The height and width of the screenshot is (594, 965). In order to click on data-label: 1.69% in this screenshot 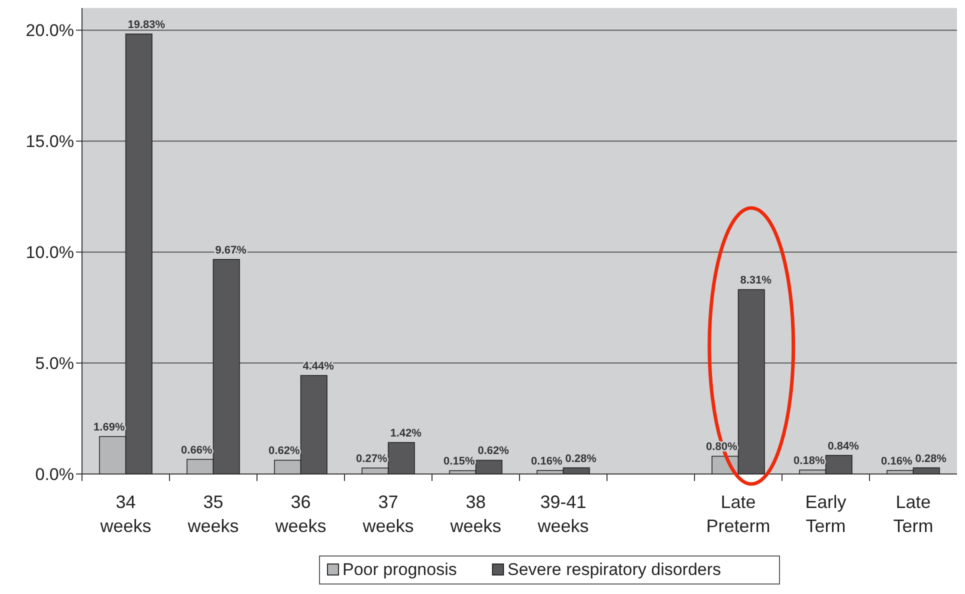, I will do `click(109, 428)`.